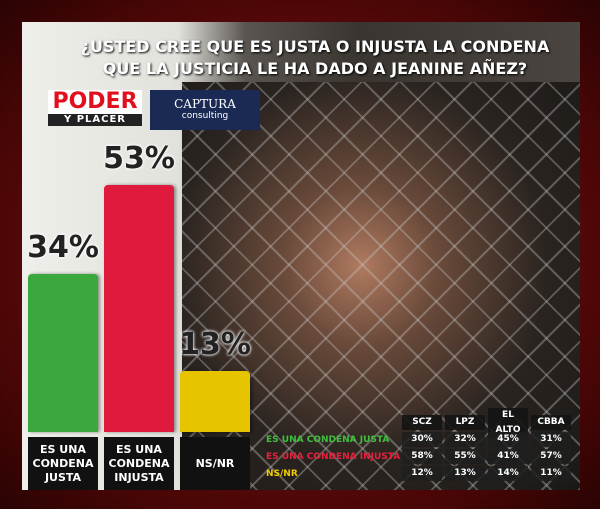  Describe the element at coordinates (465, 439) in the screenshot. I see `table-cell: 32%` at that location.